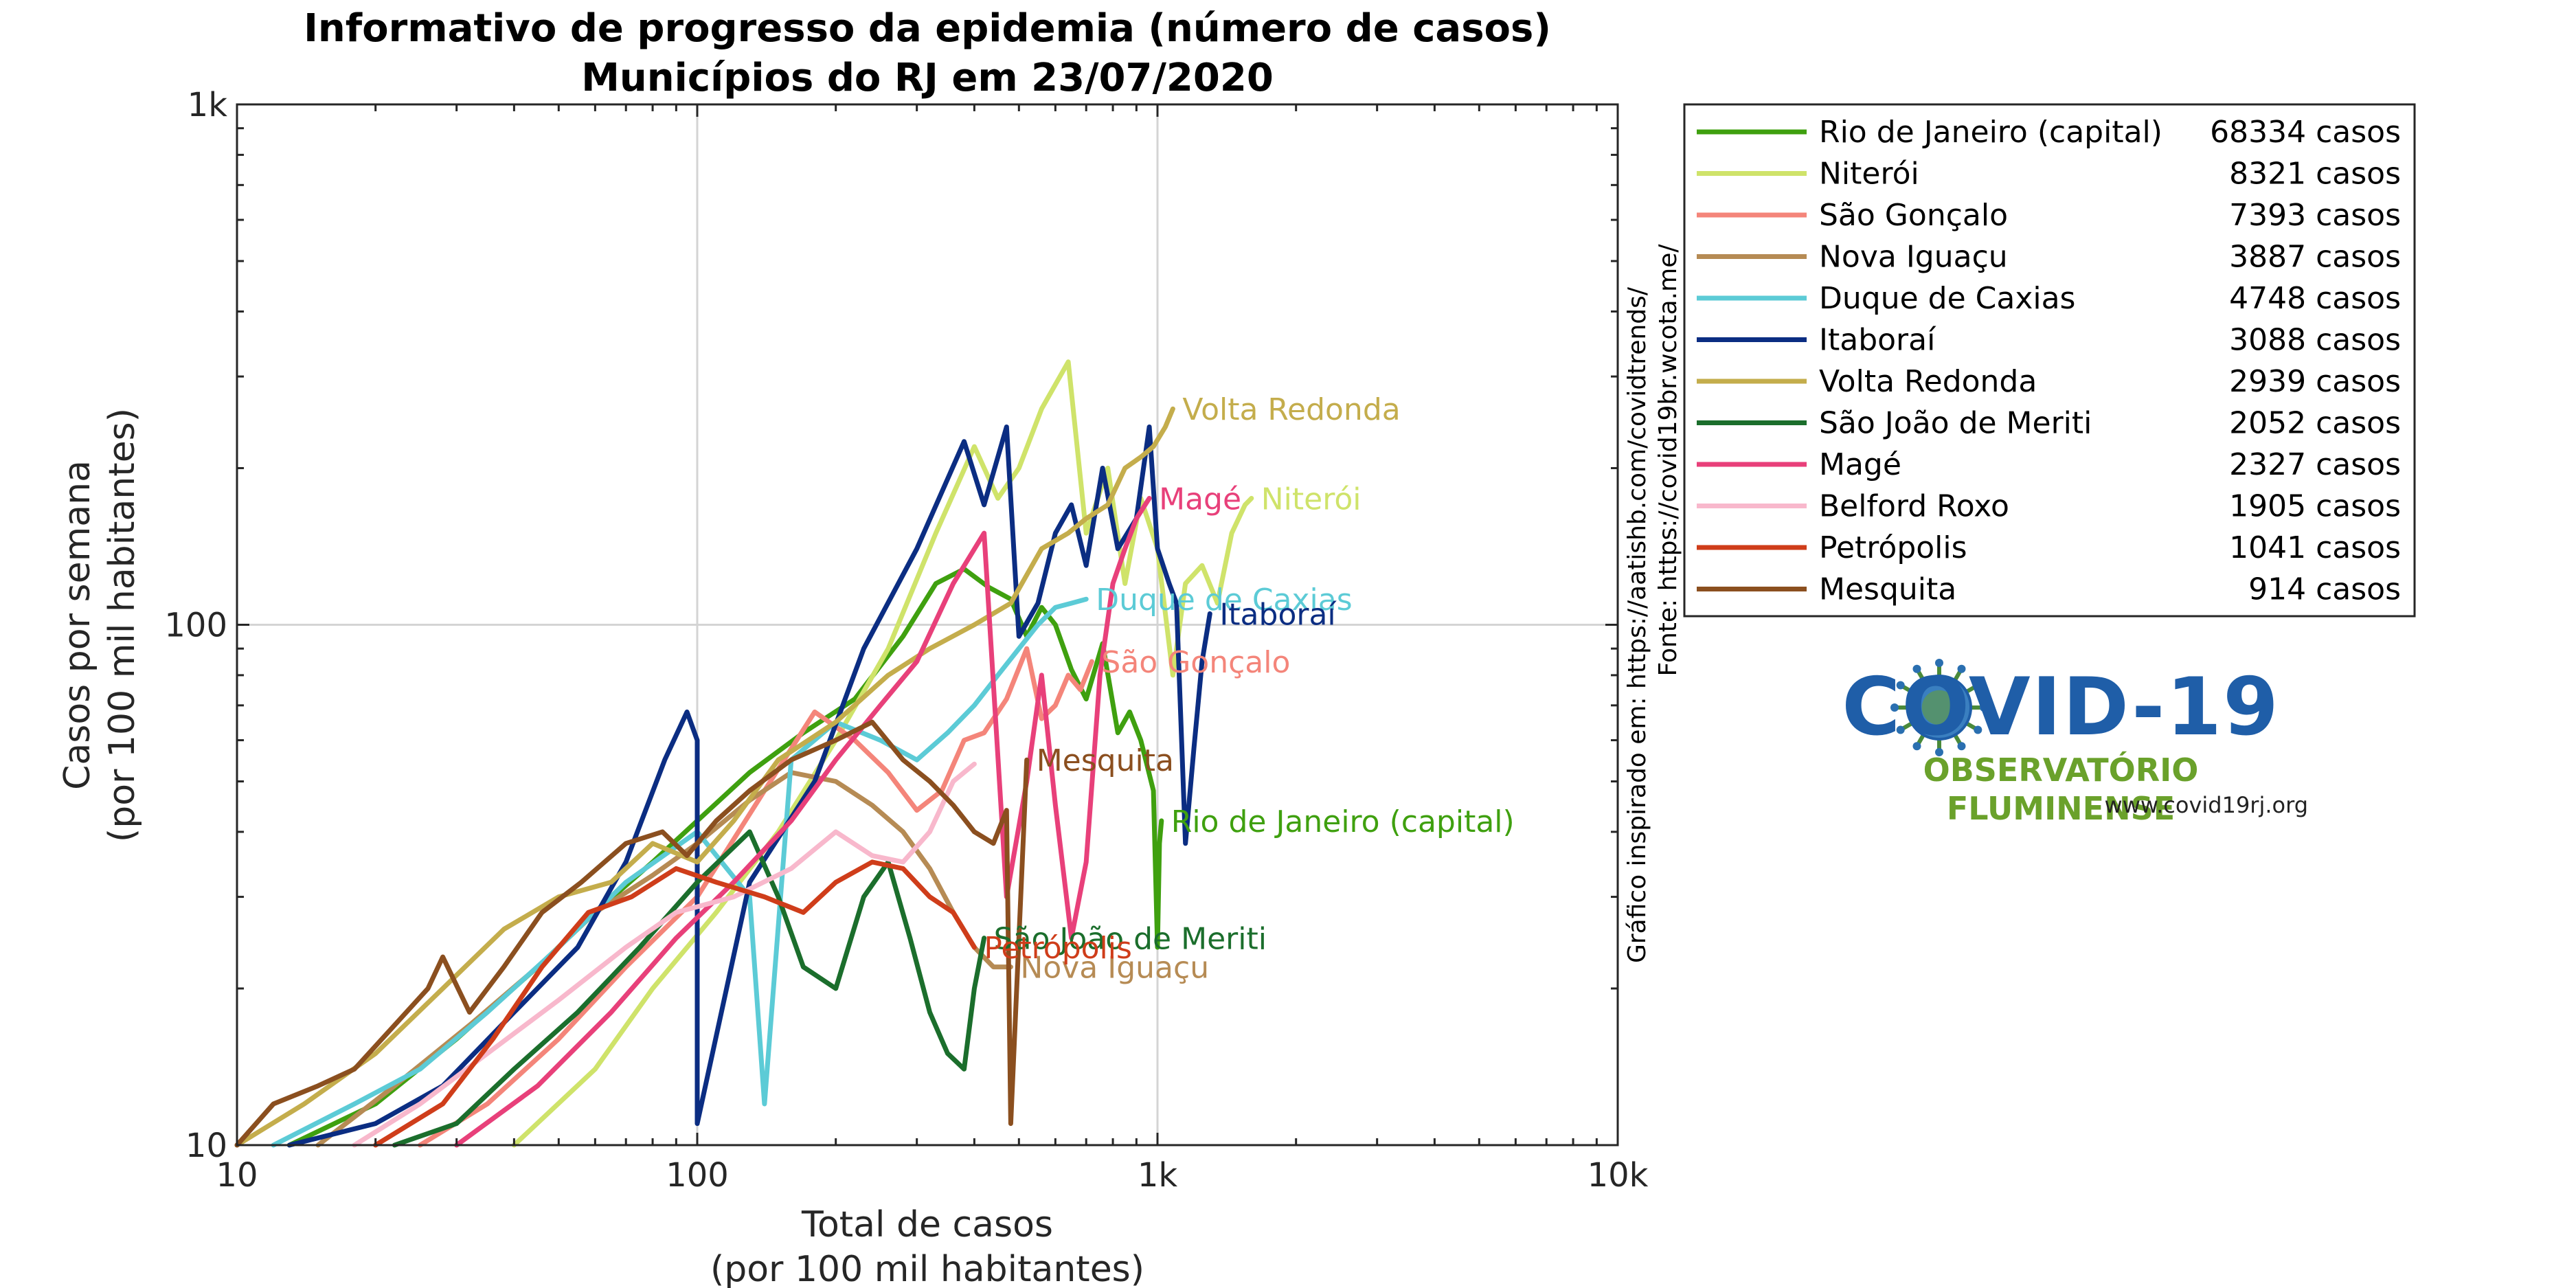  I want to click on series-end-label: Niterói, so click(1311, 499).